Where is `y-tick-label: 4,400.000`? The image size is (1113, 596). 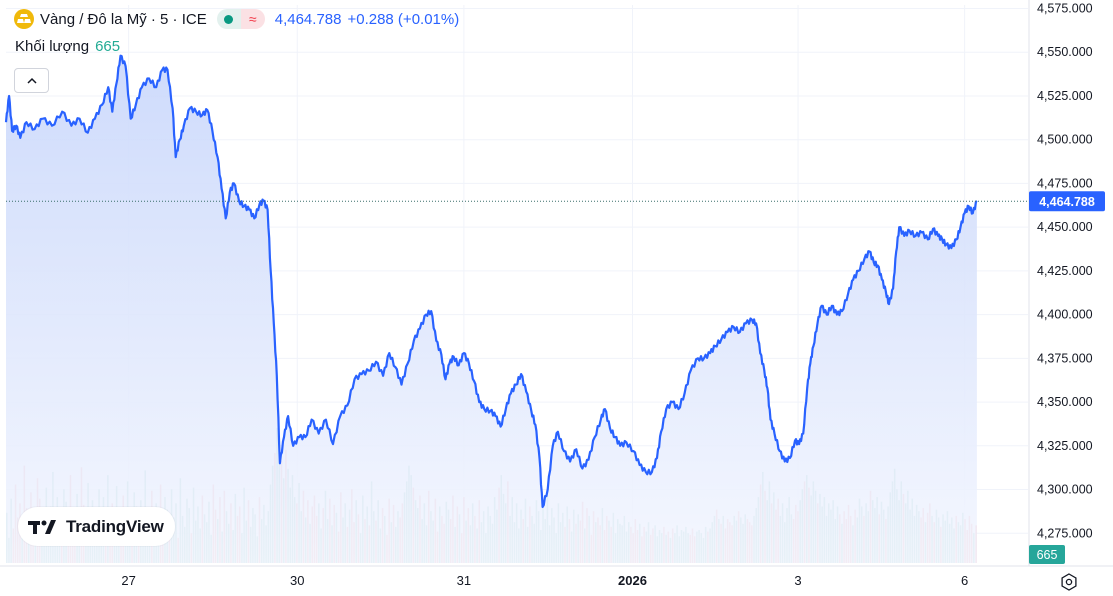
y-tick-label: 4,400.000 is located at coordinates (1065, 315).